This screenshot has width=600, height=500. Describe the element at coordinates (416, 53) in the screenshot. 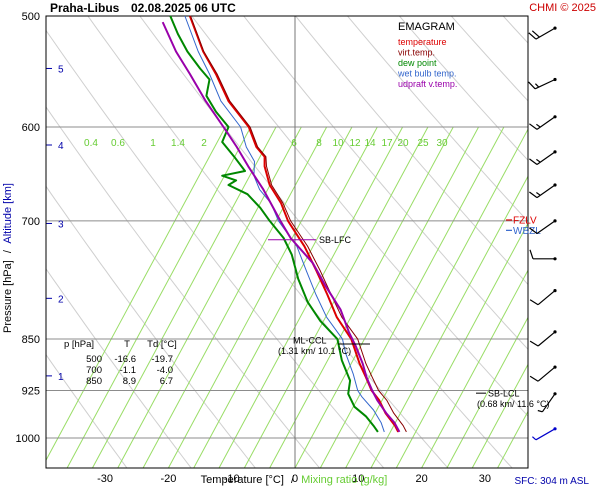

I see `legend-item: virt.temp.` at that location.